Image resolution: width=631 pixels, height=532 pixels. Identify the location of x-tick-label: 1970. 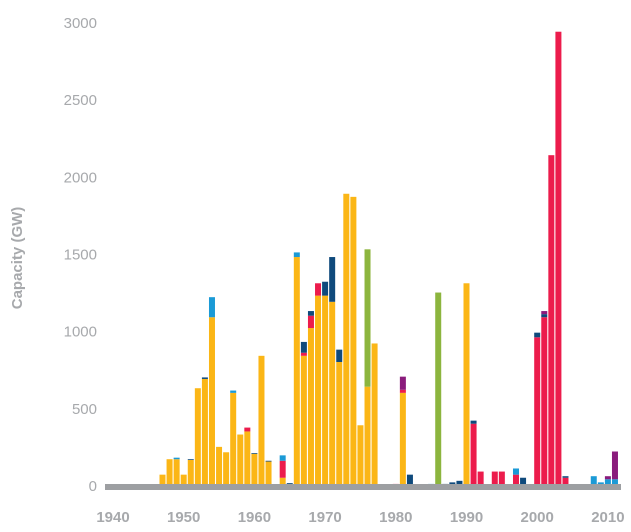
(324, 517).